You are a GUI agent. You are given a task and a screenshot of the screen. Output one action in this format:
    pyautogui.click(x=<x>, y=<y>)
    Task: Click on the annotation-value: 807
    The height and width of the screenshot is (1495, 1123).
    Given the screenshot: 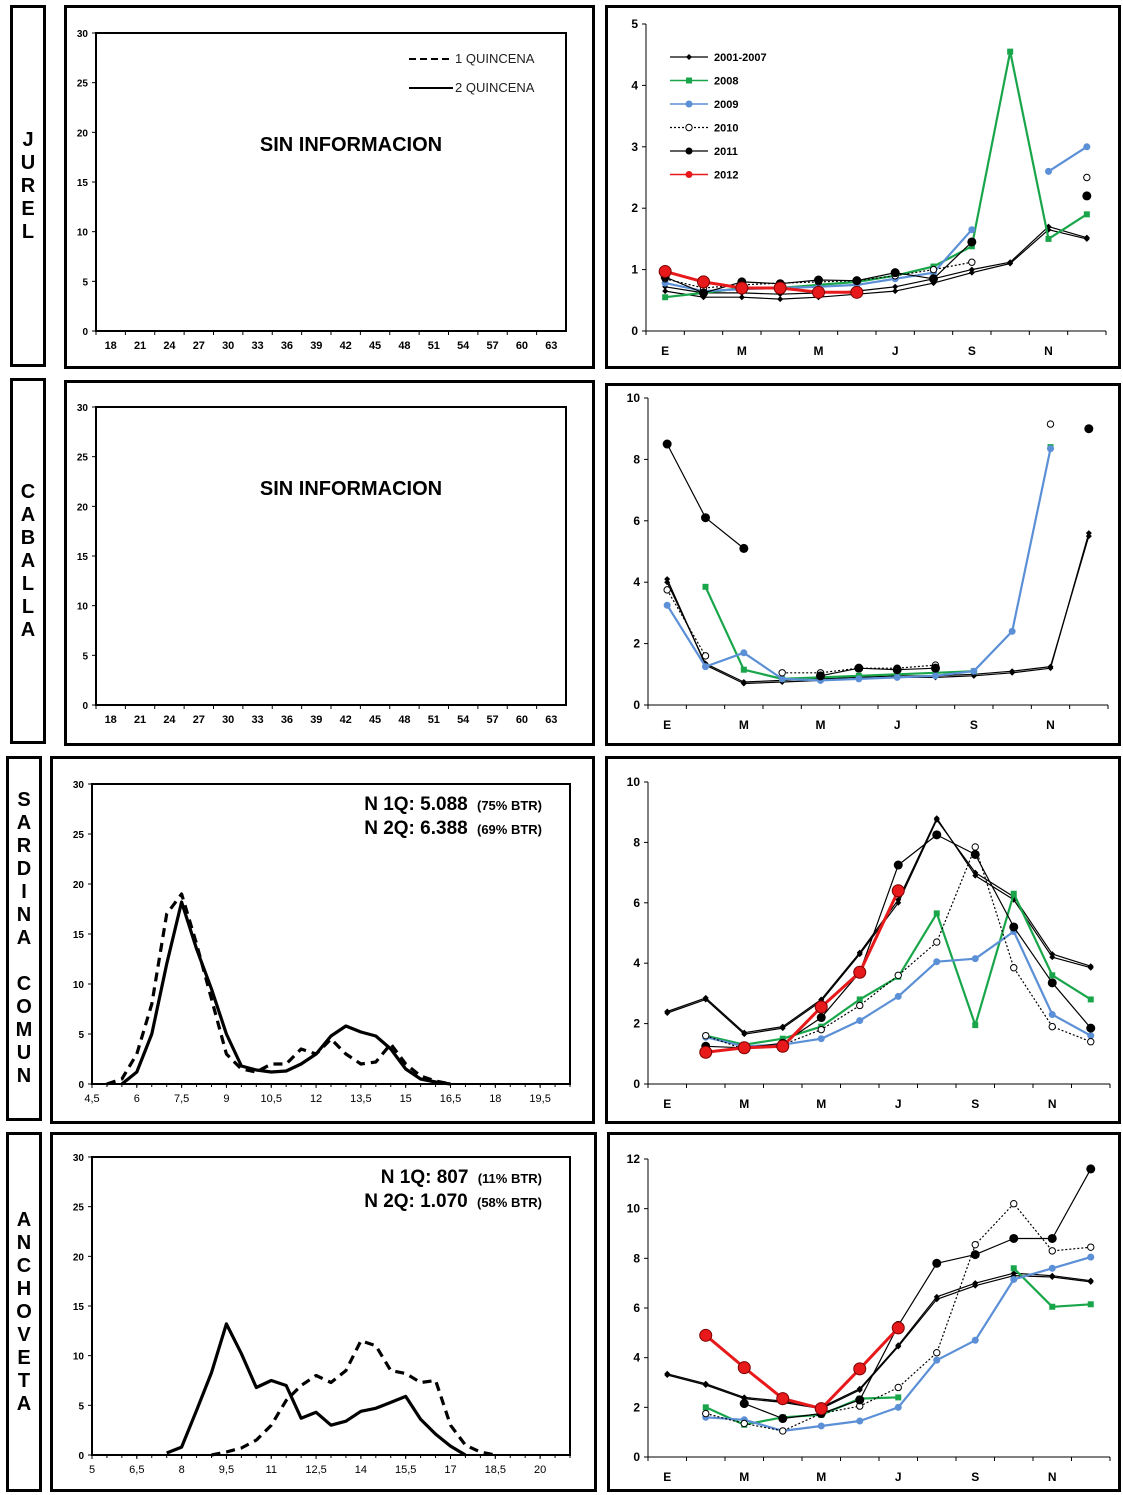 What is the action you would take?
    pyautogui.click(x=455, y=1177)
    